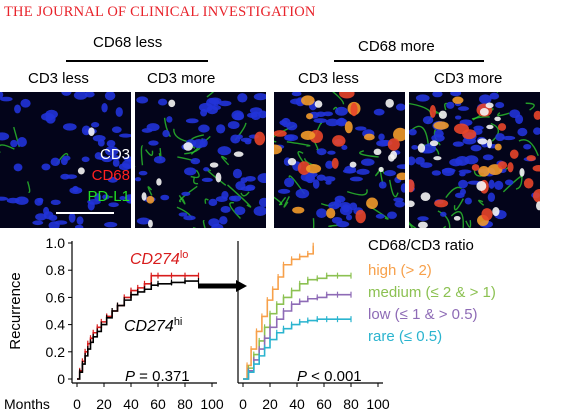  Describe the element at coordinates (184, 255) in the screenshot. I see `series-label-sup: lo` at that location.